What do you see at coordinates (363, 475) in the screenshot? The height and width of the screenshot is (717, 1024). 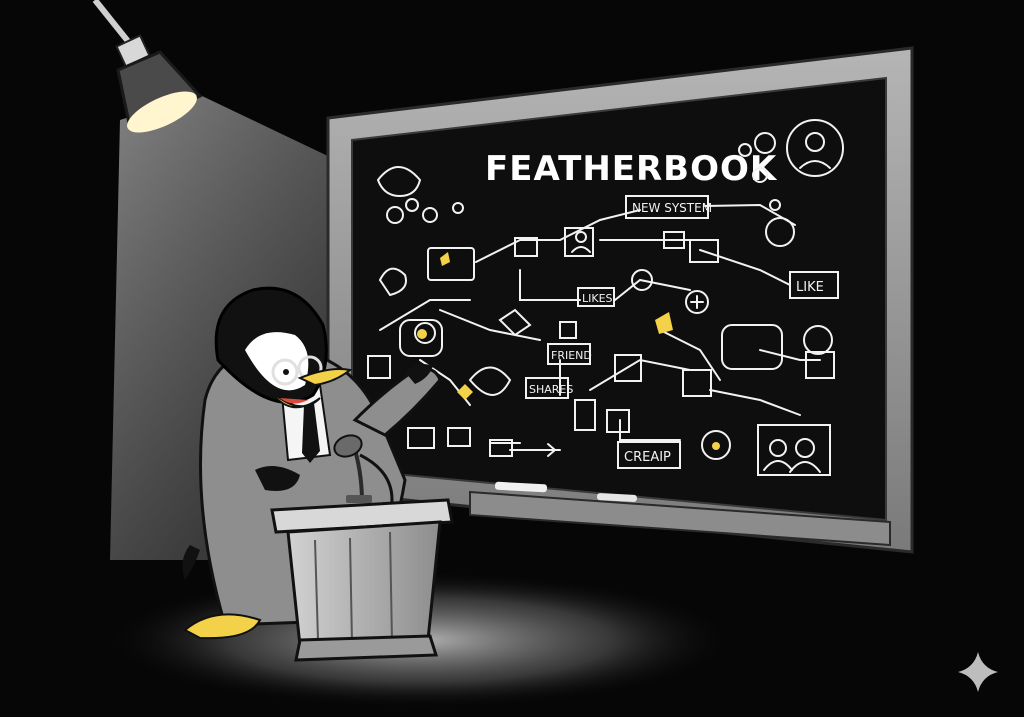 I see `microphone-icon` at bounding box center [363, 475].